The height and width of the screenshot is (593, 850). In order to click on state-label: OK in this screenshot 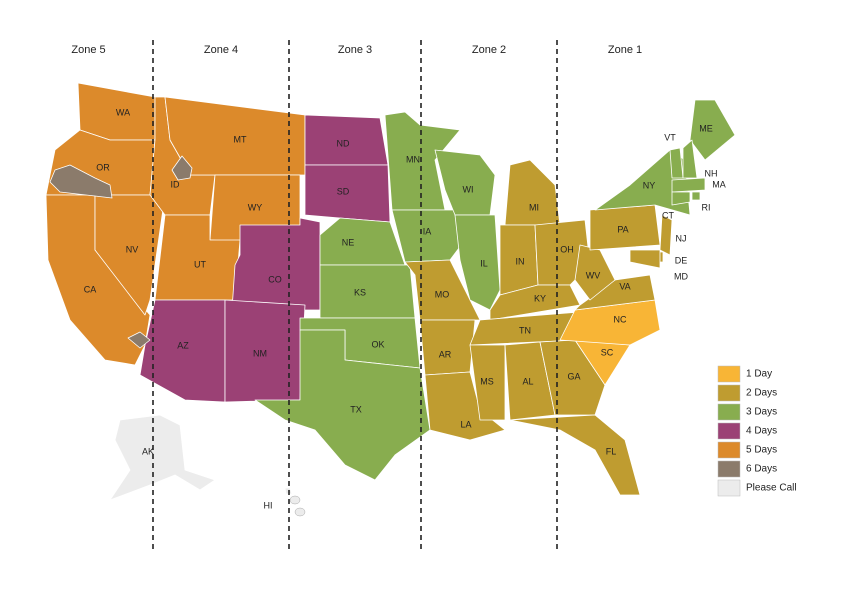, I will do `click(377, 344)`.